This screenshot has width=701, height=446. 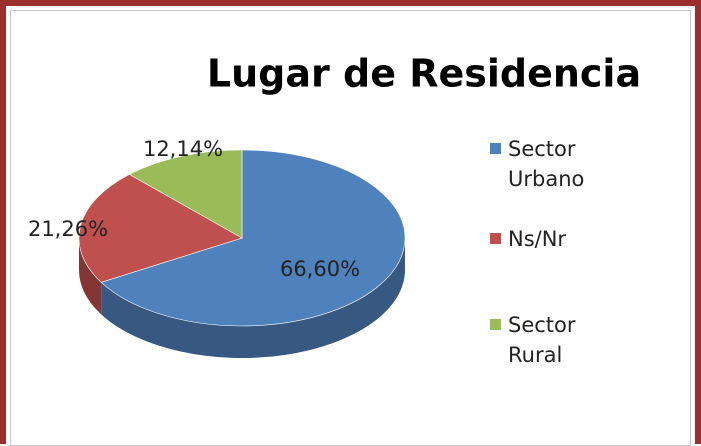 I want to click on legend-item: Sector Rural, so click(x=545, y=340).